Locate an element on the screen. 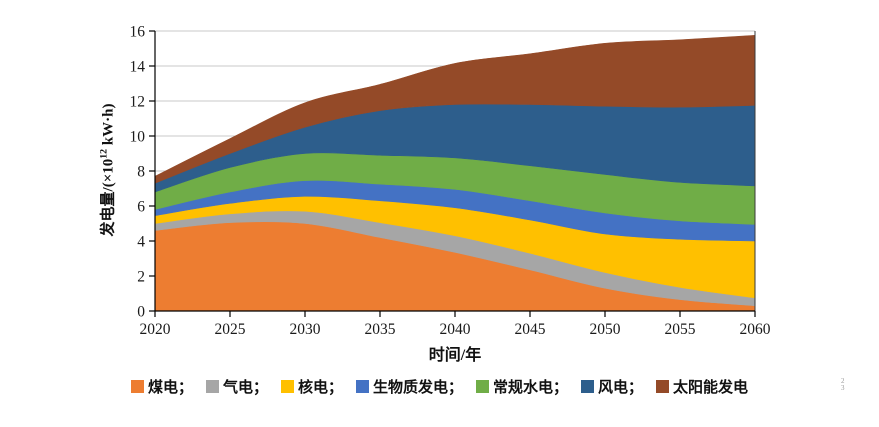  x-tick-label: 2020 is located at coordinates (155, 329).